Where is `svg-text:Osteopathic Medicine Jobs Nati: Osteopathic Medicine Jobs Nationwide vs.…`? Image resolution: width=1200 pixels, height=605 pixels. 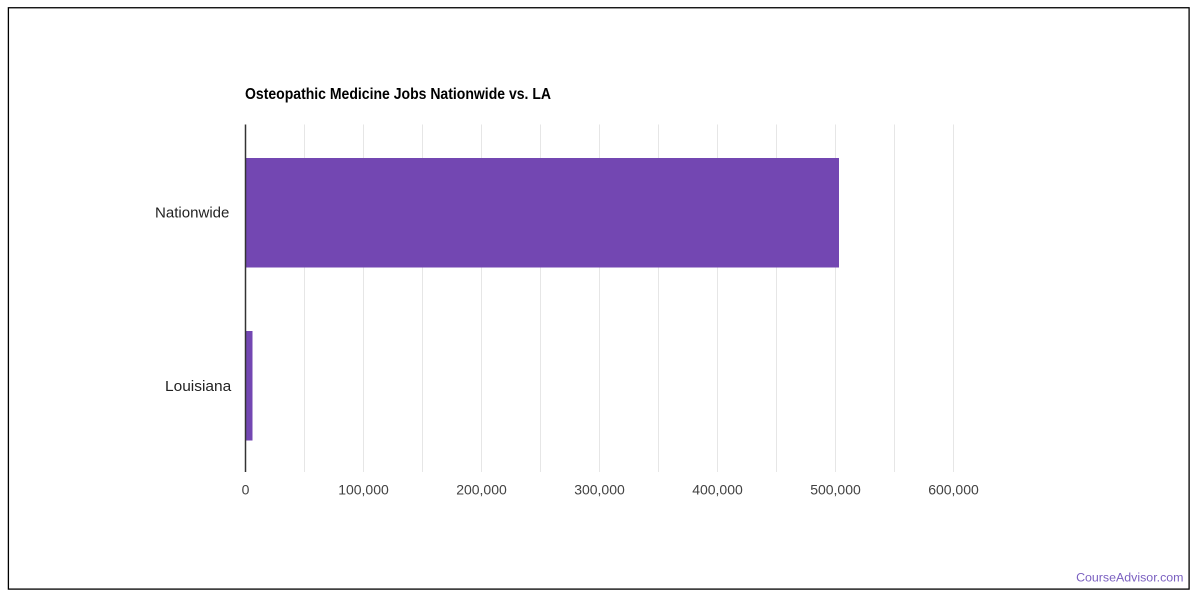
svg-text:Osteopathic Medicine Jobs Nati: Osteopathic Medicine Jobs Nationwide vs.… is located at coordinates (398, 94).